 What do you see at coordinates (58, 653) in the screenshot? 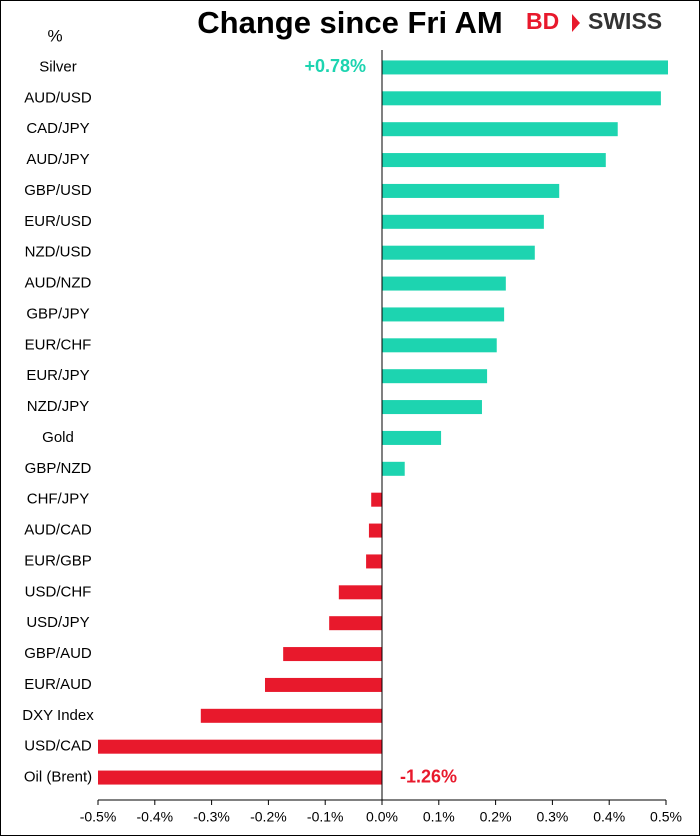
I see `y-tick-label: GBP/AUD` at bounding box center [58, 653].